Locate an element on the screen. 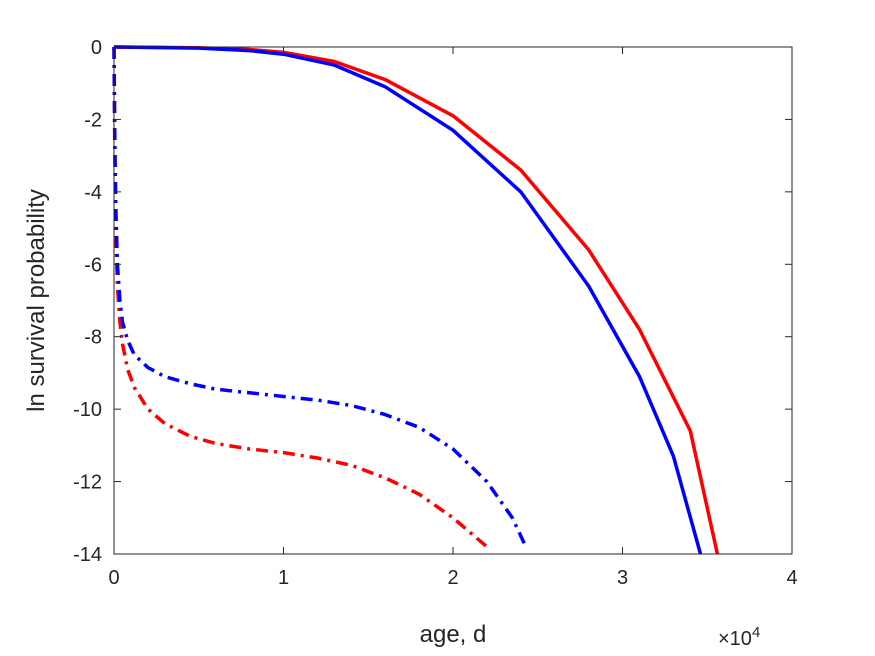 This screenshot has width=875, height=656. x-tick-label: 4 is located at coordinates (791, 578).